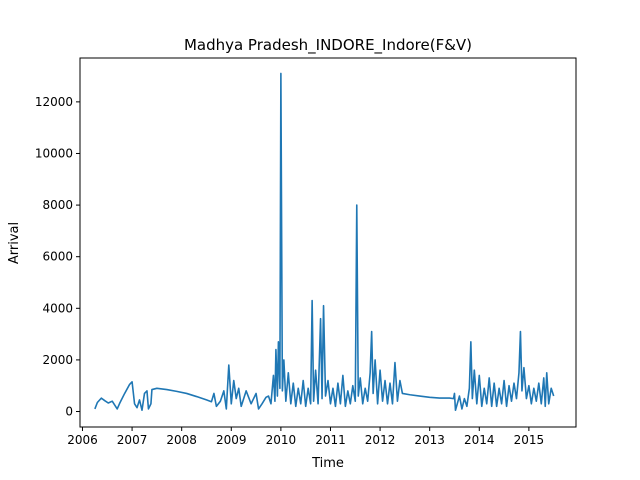 The height and width of the screenshot is (480, 640). I want to click on x-tick-label-2006: 2006, so click(82, 440).